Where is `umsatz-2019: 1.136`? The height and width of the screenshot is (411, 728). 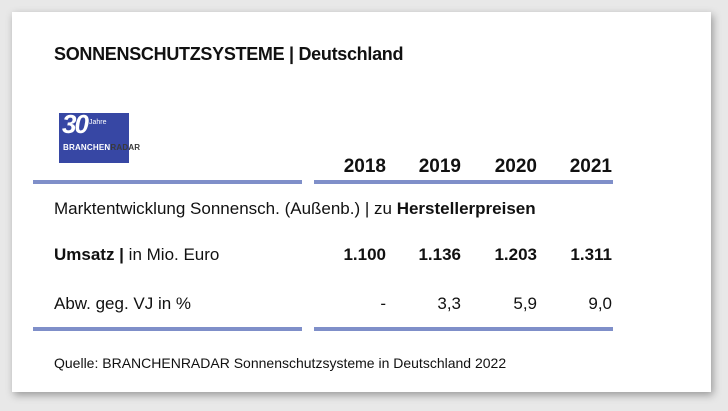
umsatz-2019: 1.136 is located at coordinates (439, 254).